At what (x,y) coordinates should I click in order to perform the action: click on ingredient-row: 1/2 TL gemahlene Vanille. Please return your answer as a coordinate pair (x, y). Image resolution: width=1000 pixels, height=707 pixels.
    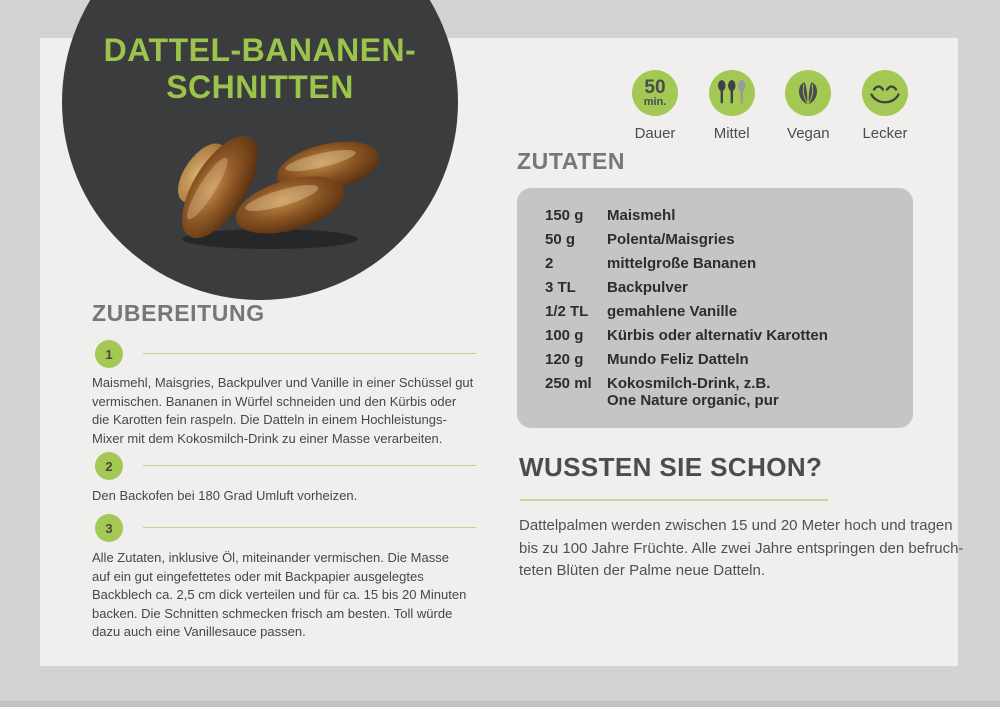
    Looking at the image, I should click on (729, 311).